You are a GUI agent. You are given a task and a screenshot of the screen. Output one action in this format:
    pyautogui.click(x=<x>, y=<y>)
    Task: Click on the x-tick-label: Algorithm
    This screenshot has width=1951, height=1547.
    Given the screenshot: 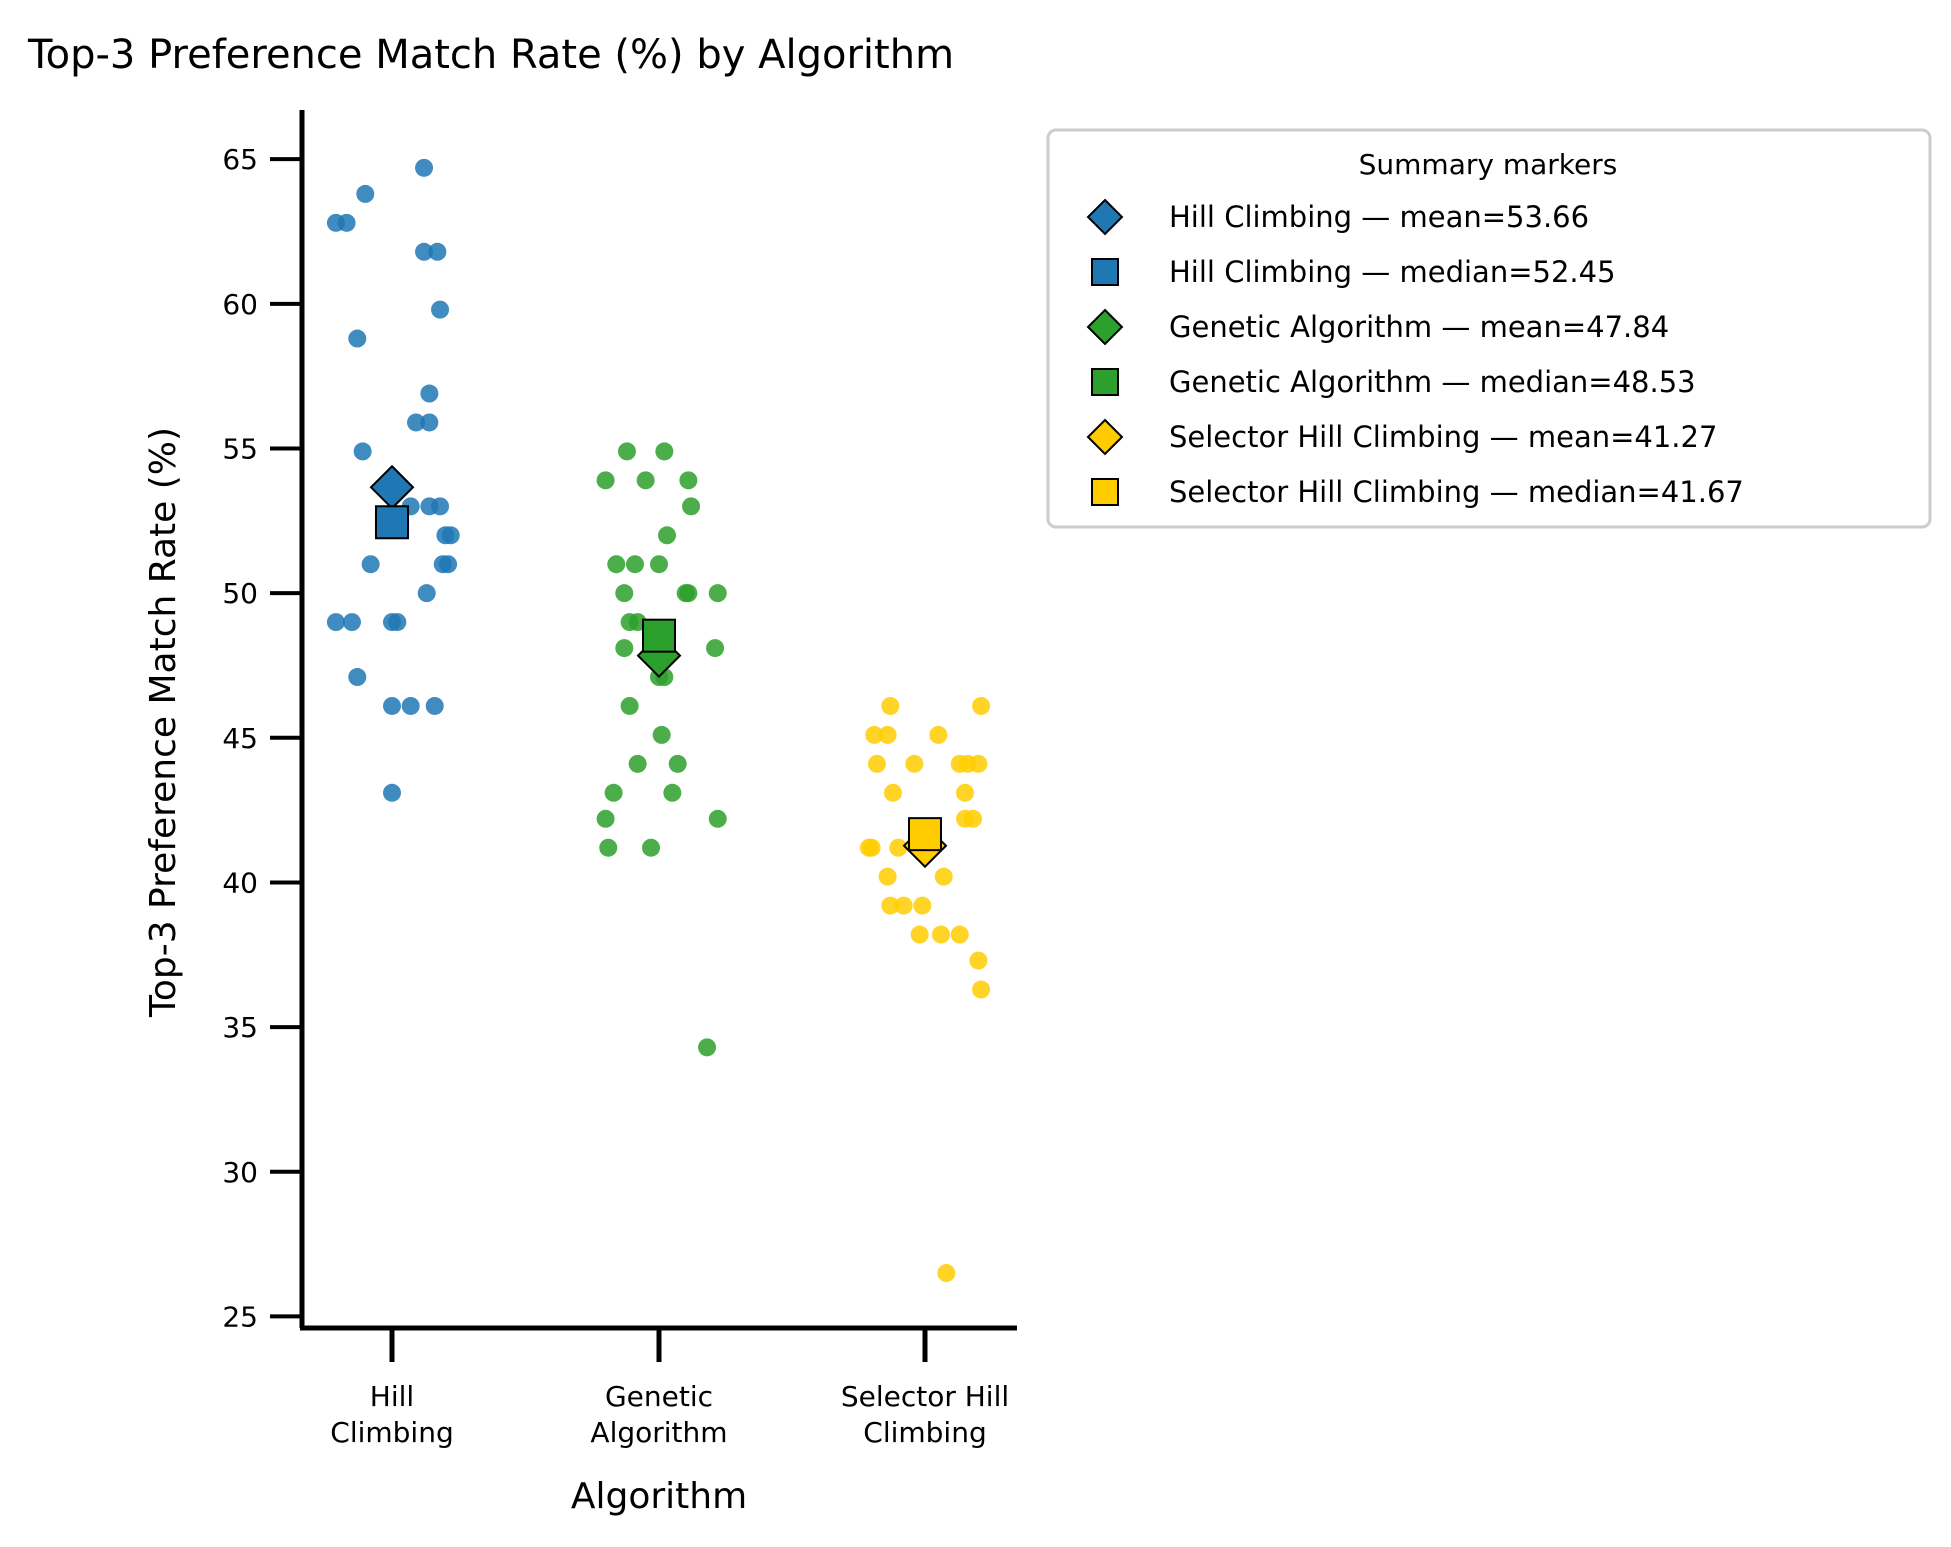 What is the action you would take?
    pyautogui.click(x=658, y=1432)
    